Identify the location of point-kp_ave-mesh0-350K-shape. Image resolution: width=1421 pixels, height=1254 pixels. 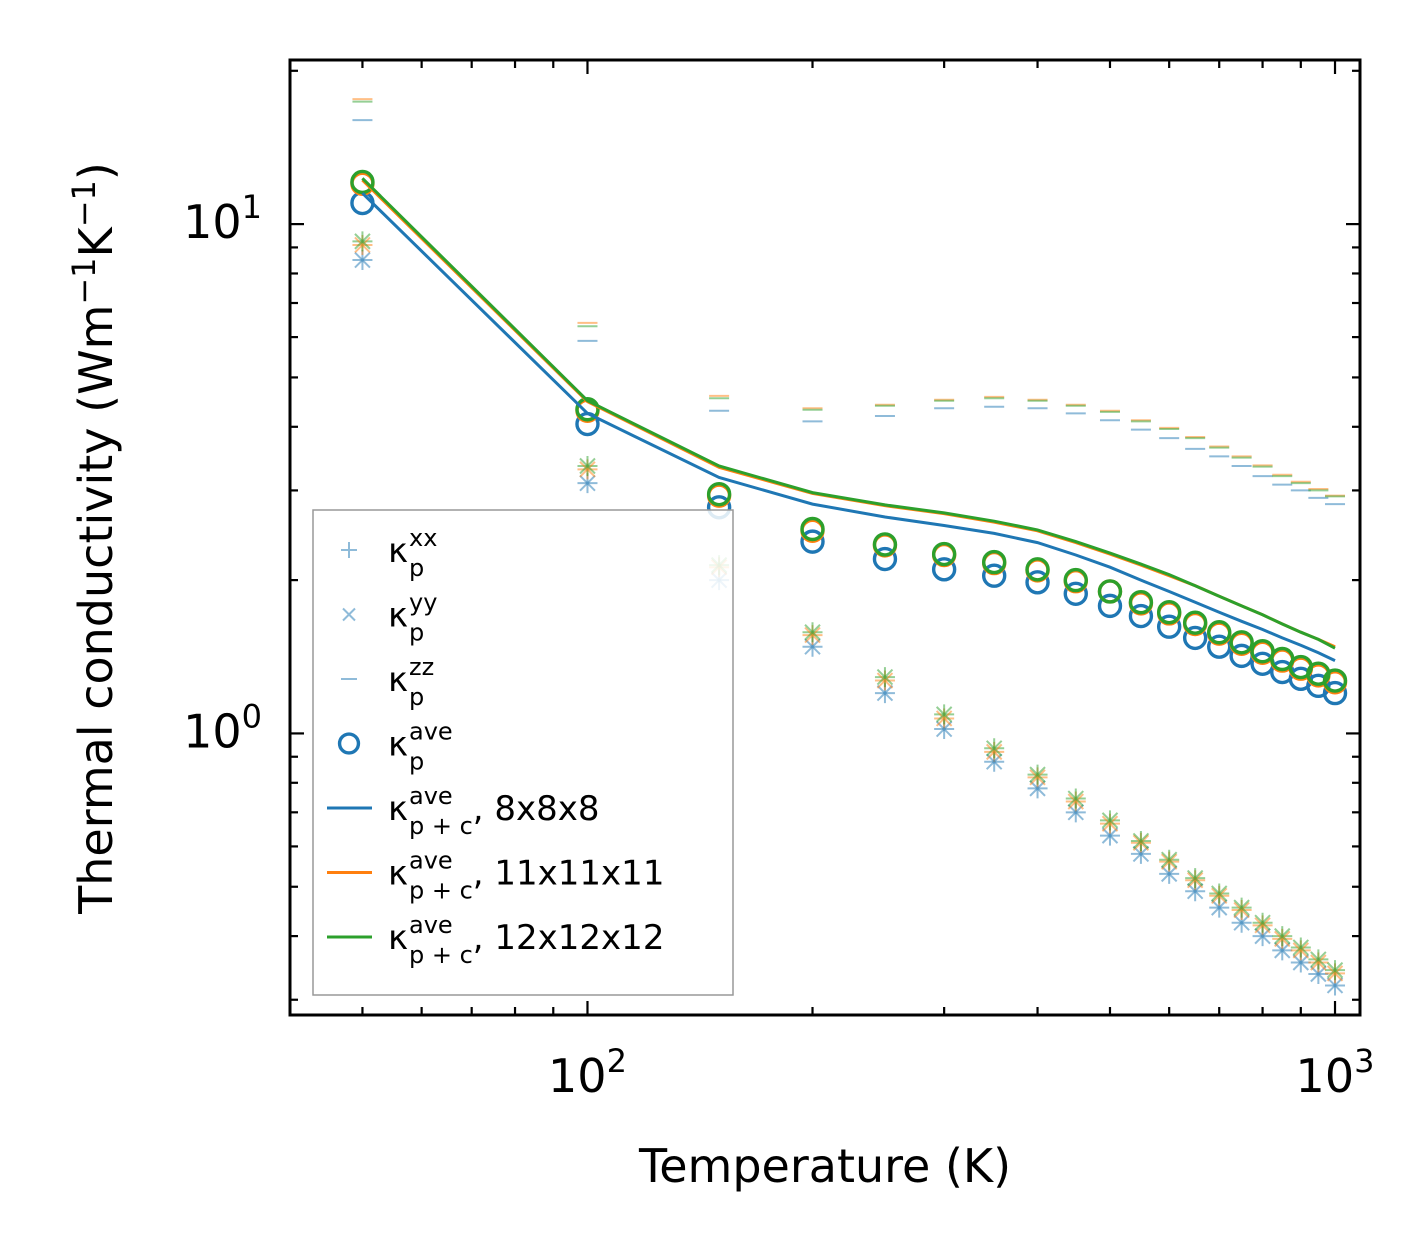
(994, 575).